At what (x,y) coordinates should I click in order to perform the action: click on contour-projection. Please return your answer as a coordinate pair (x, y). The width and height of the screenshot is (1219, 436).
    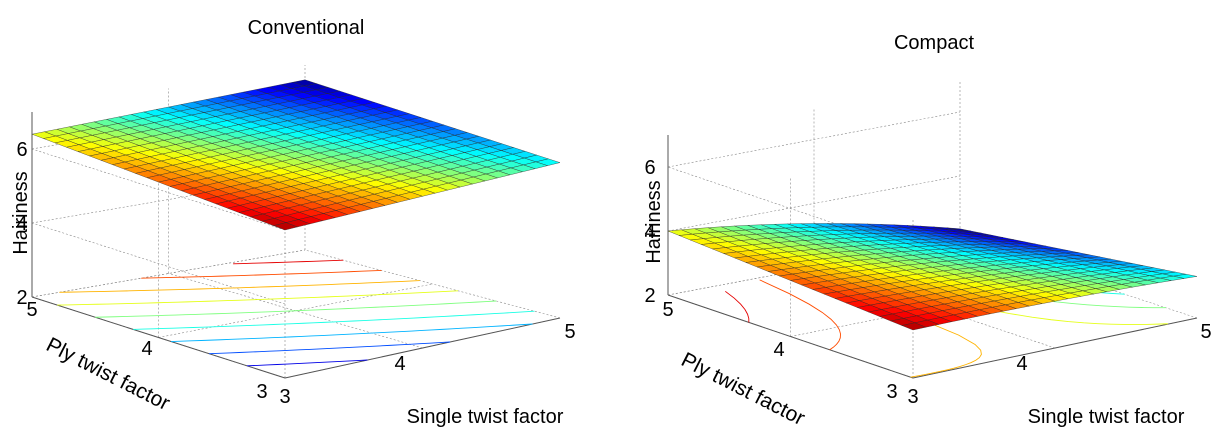
    Looking at the image, I should click on (296, 313).